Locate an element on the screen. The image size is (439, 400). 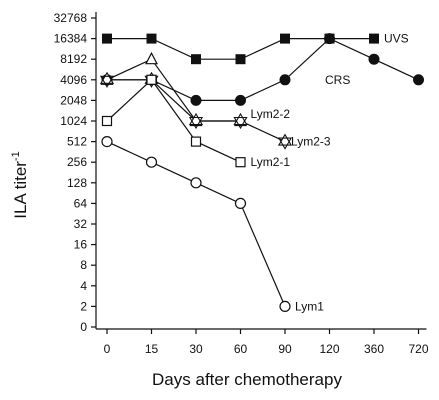
y-tick-label: 16384 is located at coordinates (71, 39).